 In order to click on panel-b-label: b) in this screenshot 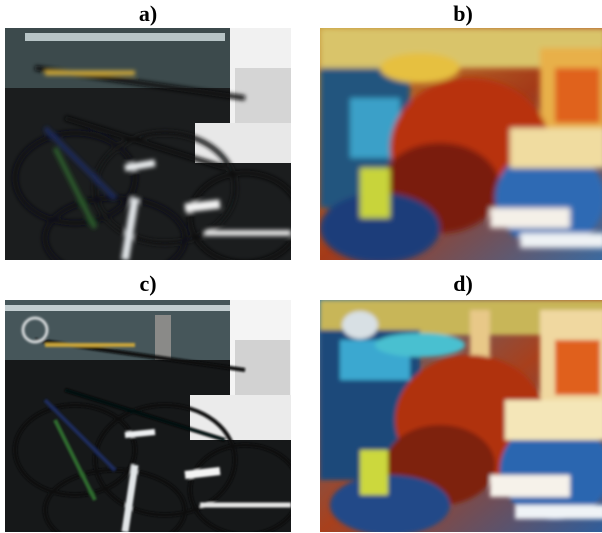, I will do `click(463, 13)`.